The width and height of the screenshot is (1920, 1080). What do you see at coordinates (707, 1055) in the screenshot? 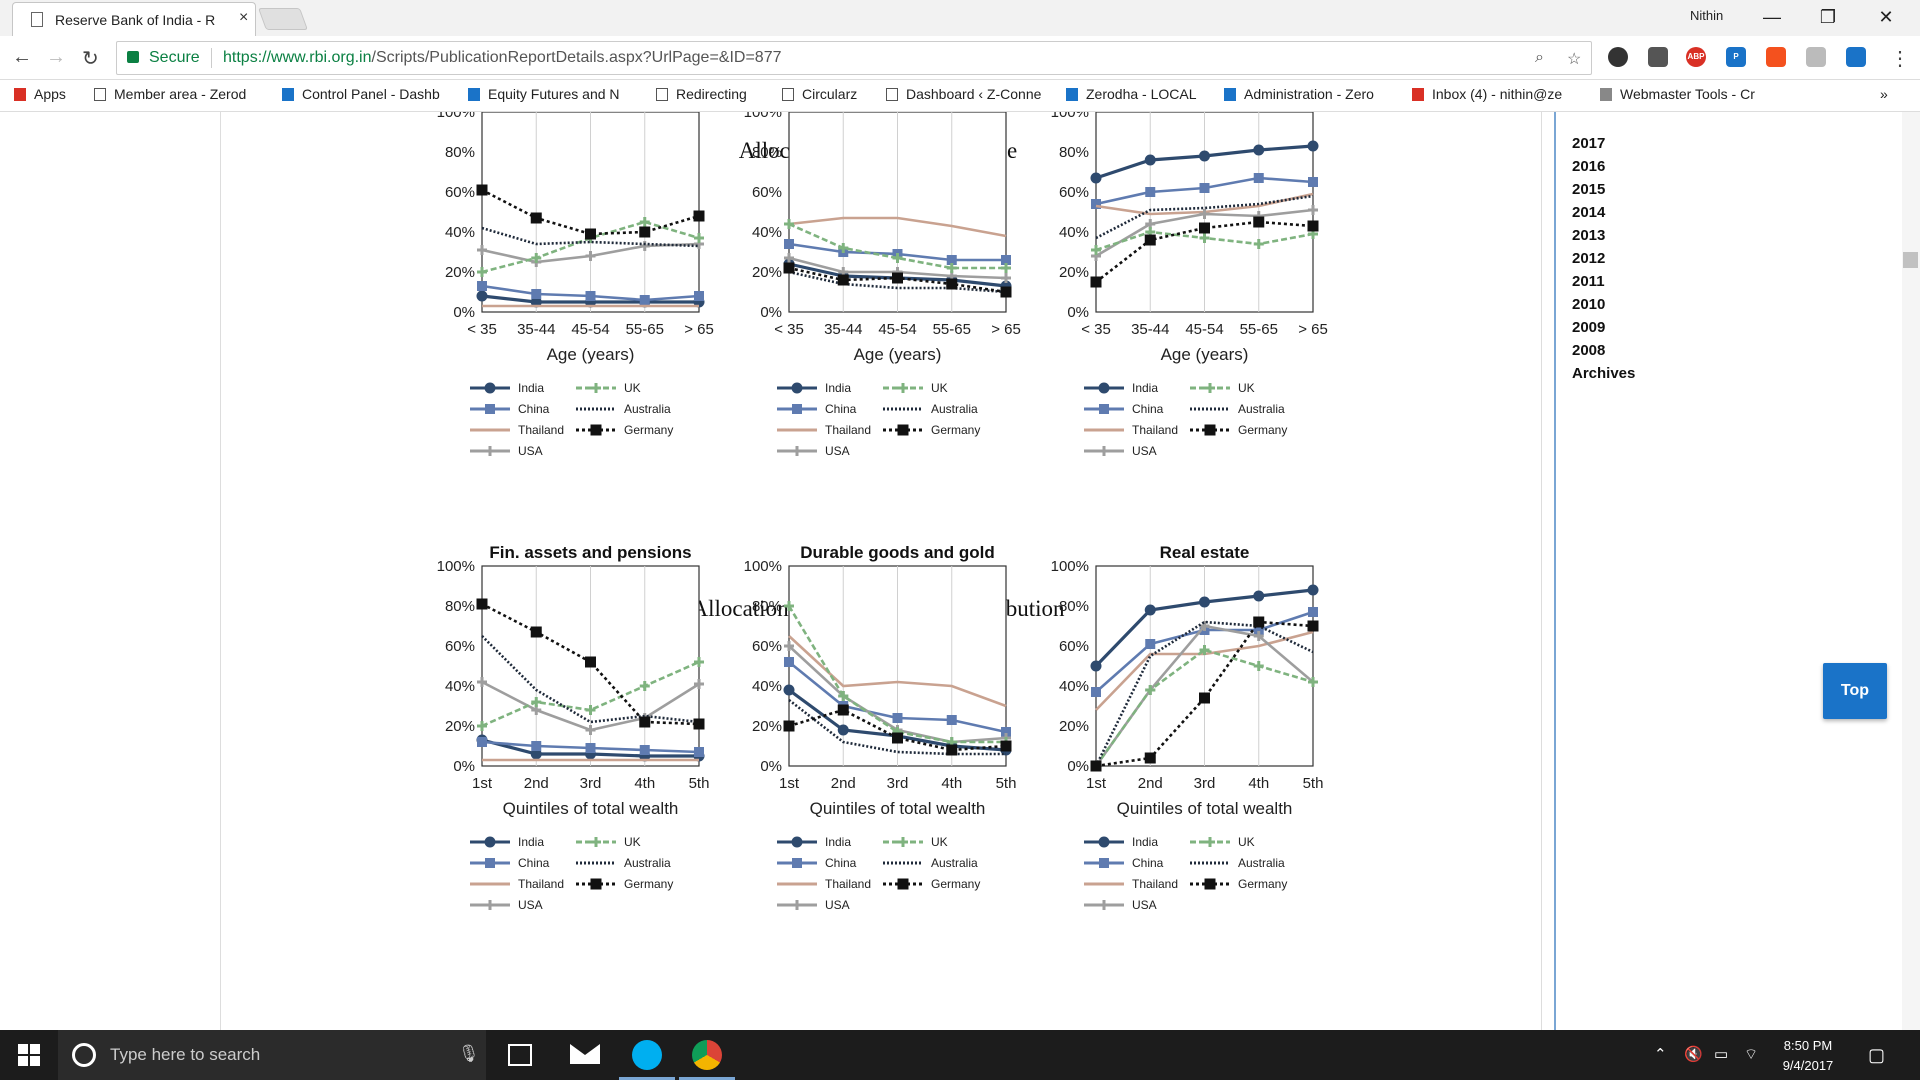
I see `chrome-icon` at bounding box center [707, 1055].